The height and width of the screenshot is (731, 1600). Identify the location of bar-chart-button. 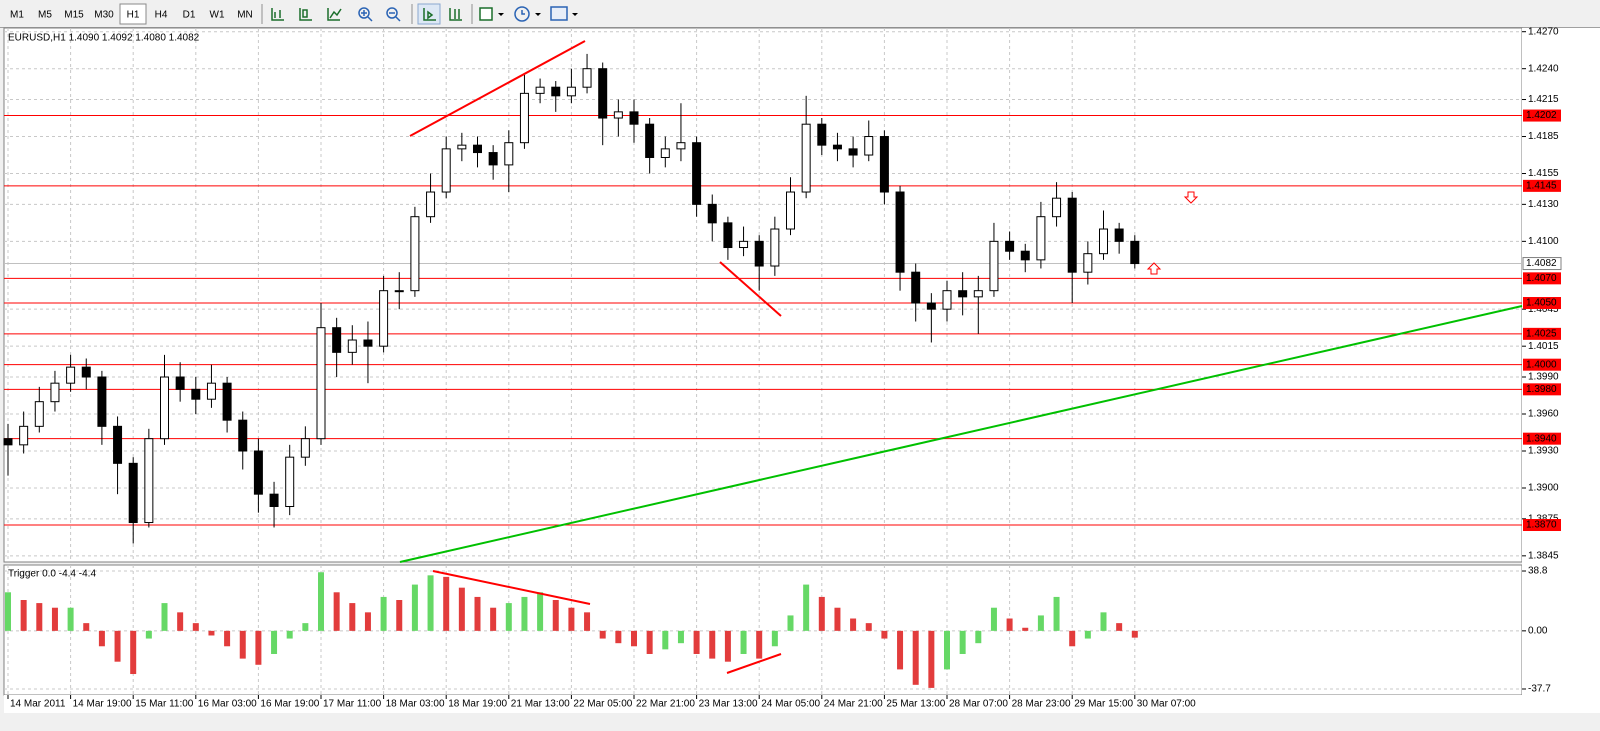
(277, 14).